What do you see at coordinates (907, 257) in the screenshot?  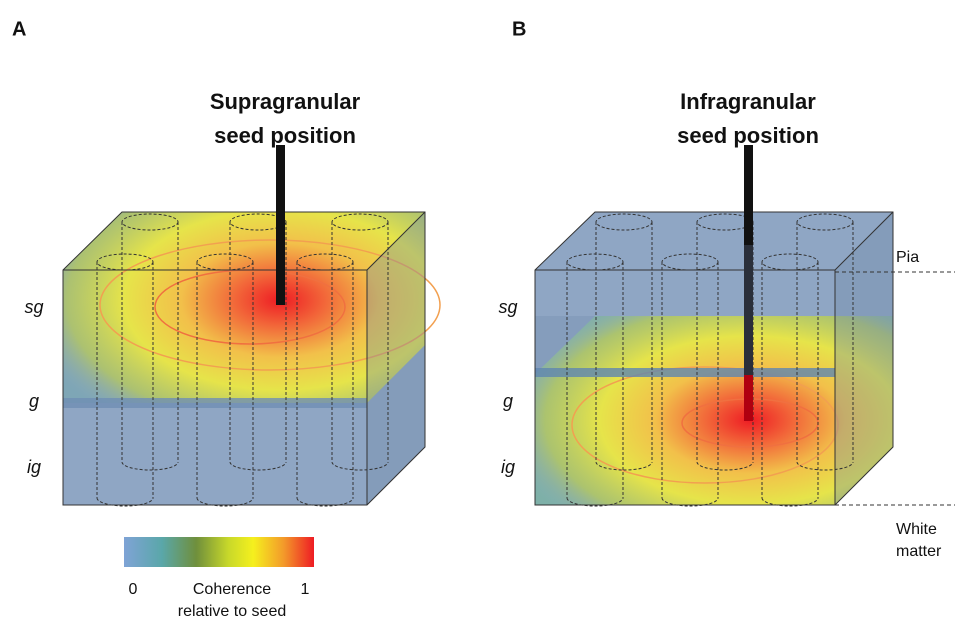 I see `pia-label: Pia` at bounding box center [907, 257].